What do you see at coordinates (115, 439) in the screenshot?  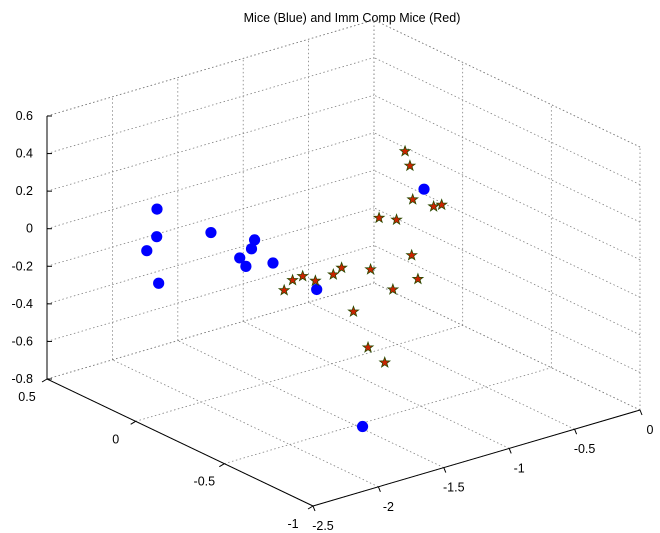 I see `y-tick-label: 0` at bounding box center [115, 439].